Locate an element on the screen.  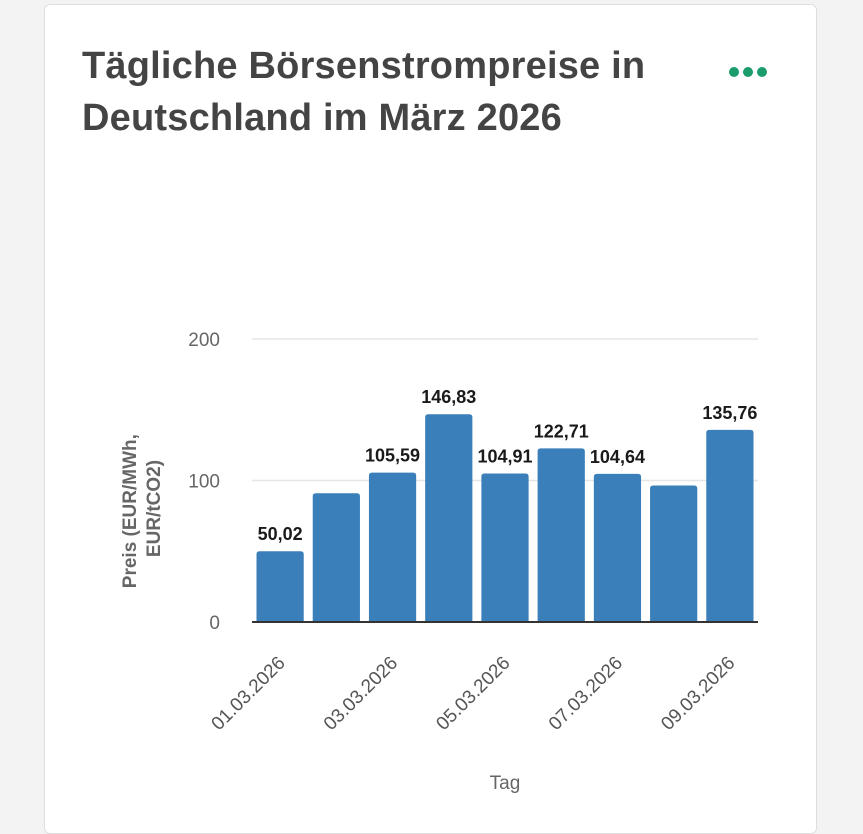
y-axis-ticks: 0 100 200 is located at coordinates (204, 482).